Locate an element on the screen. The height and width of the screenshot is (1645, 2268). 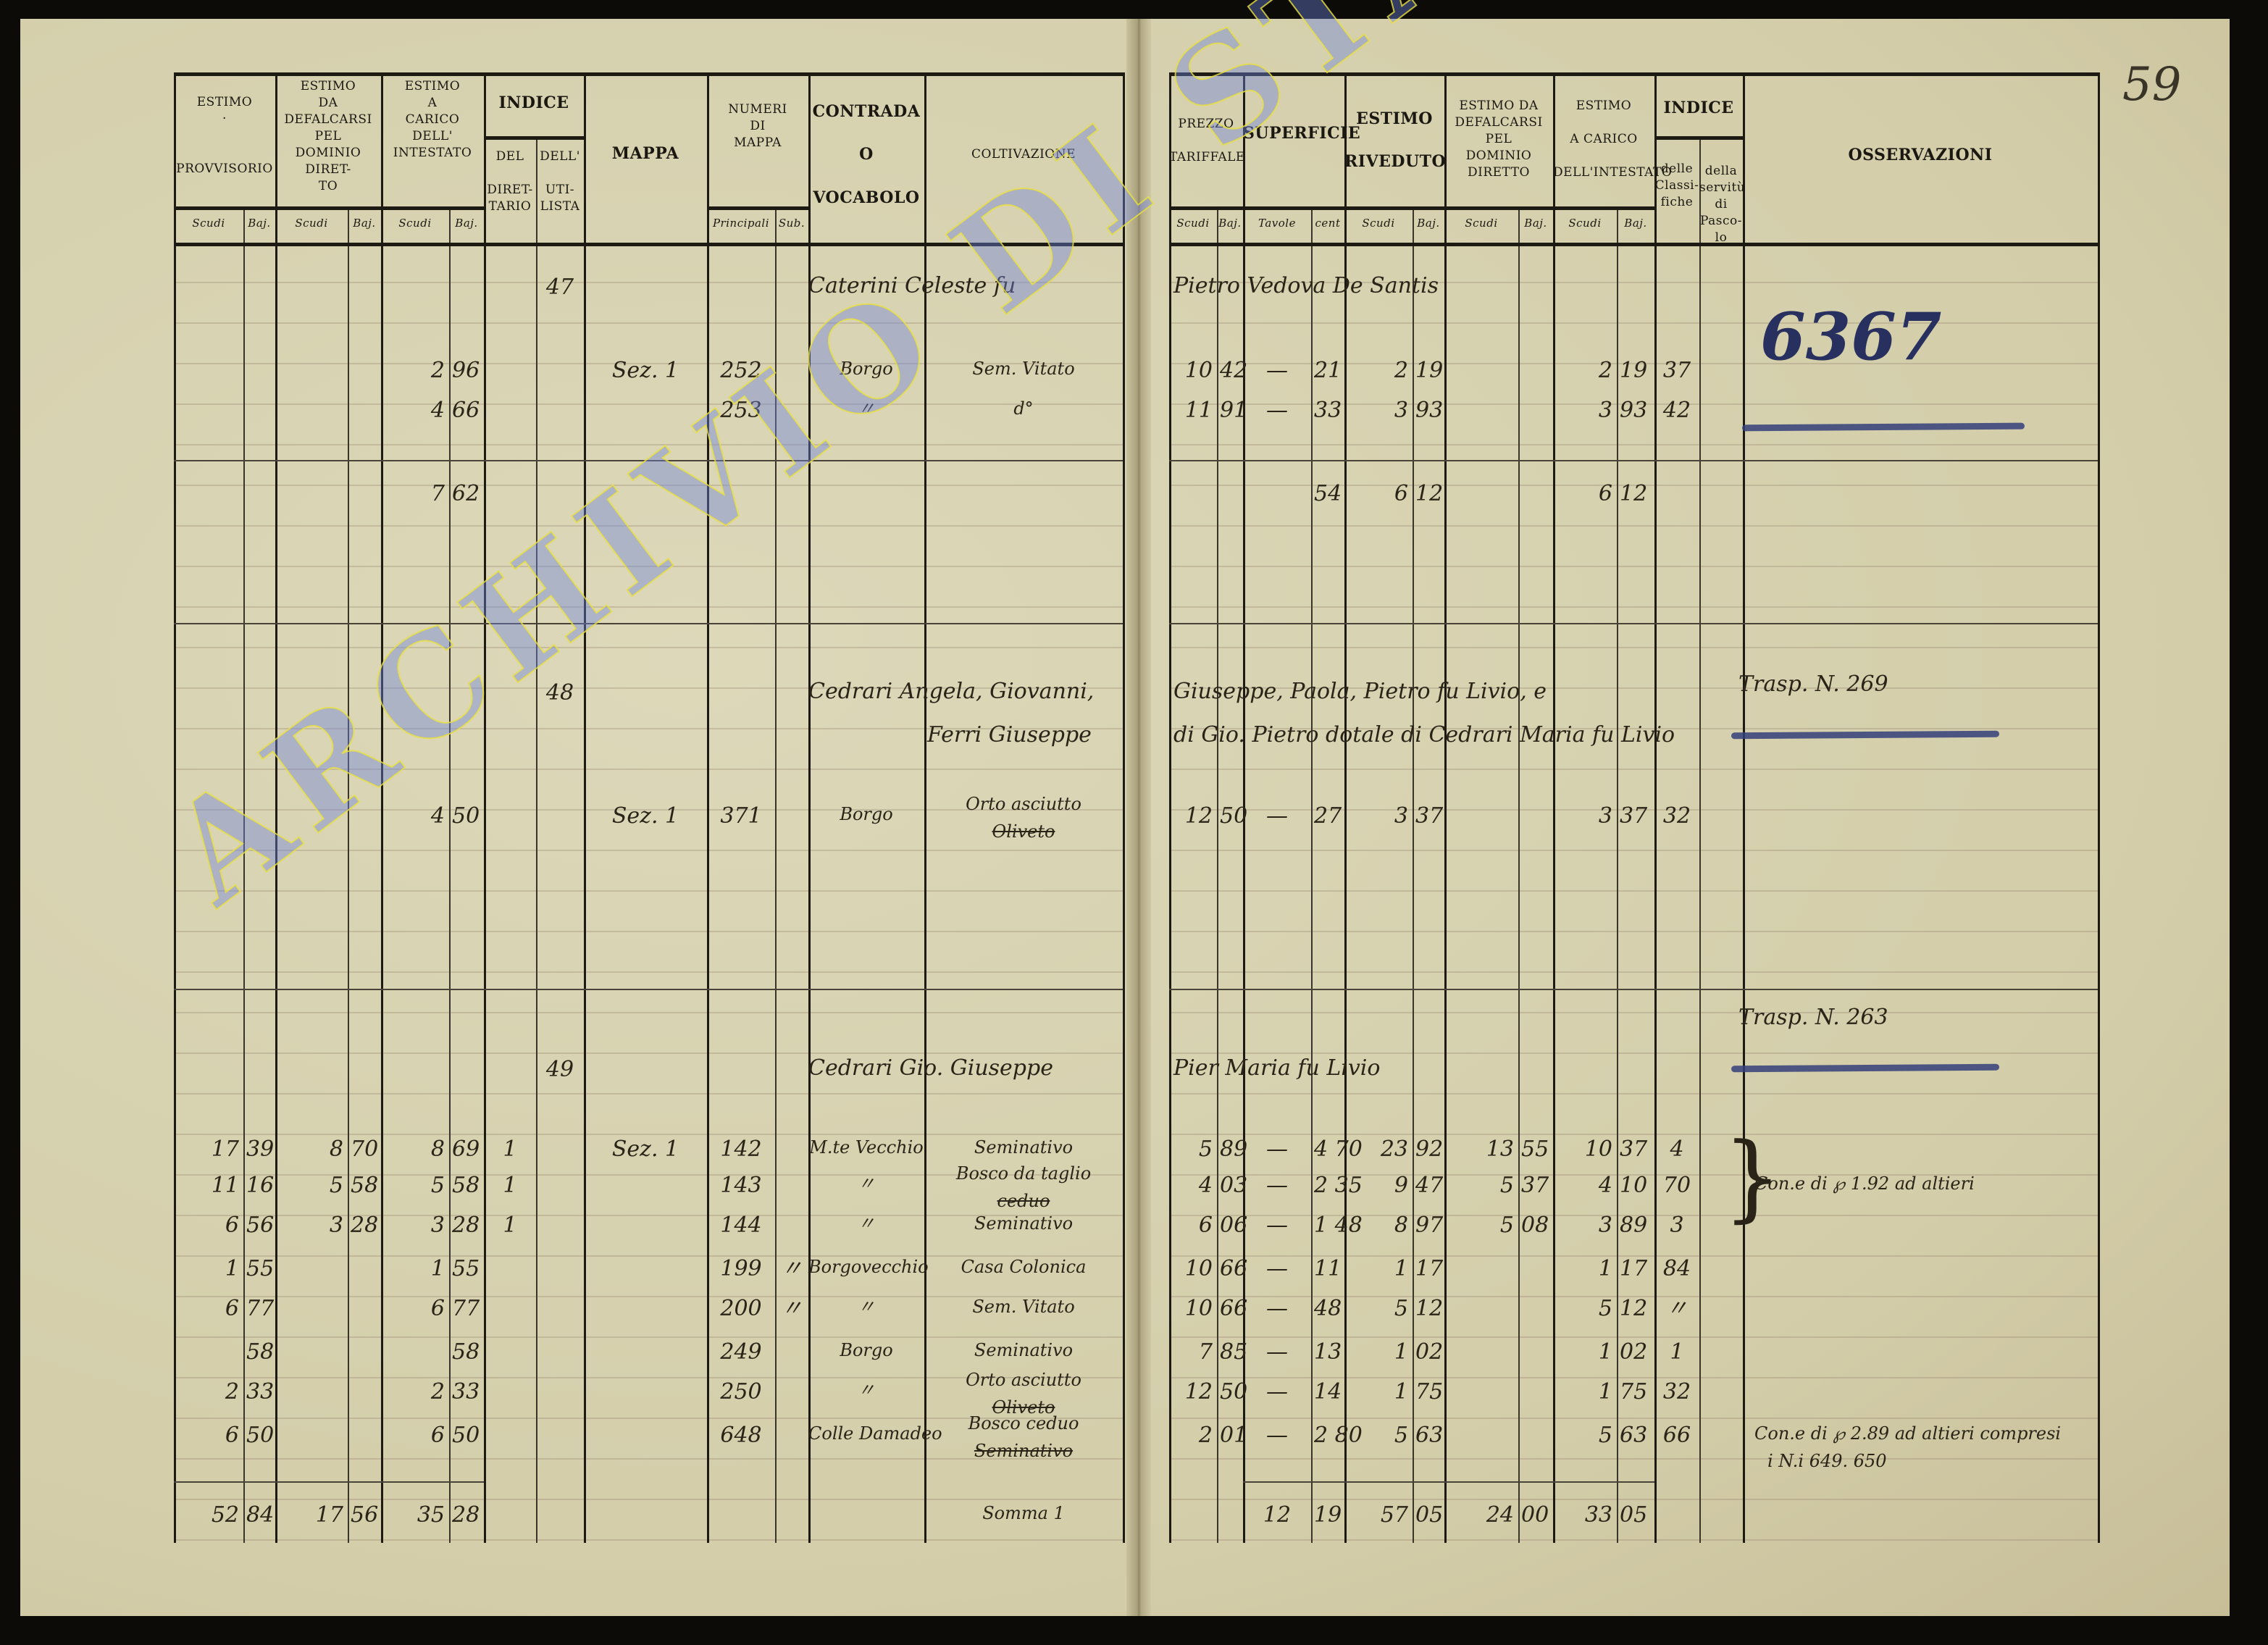
cell-car-s: 5 is located at coordinates (438, 1185).